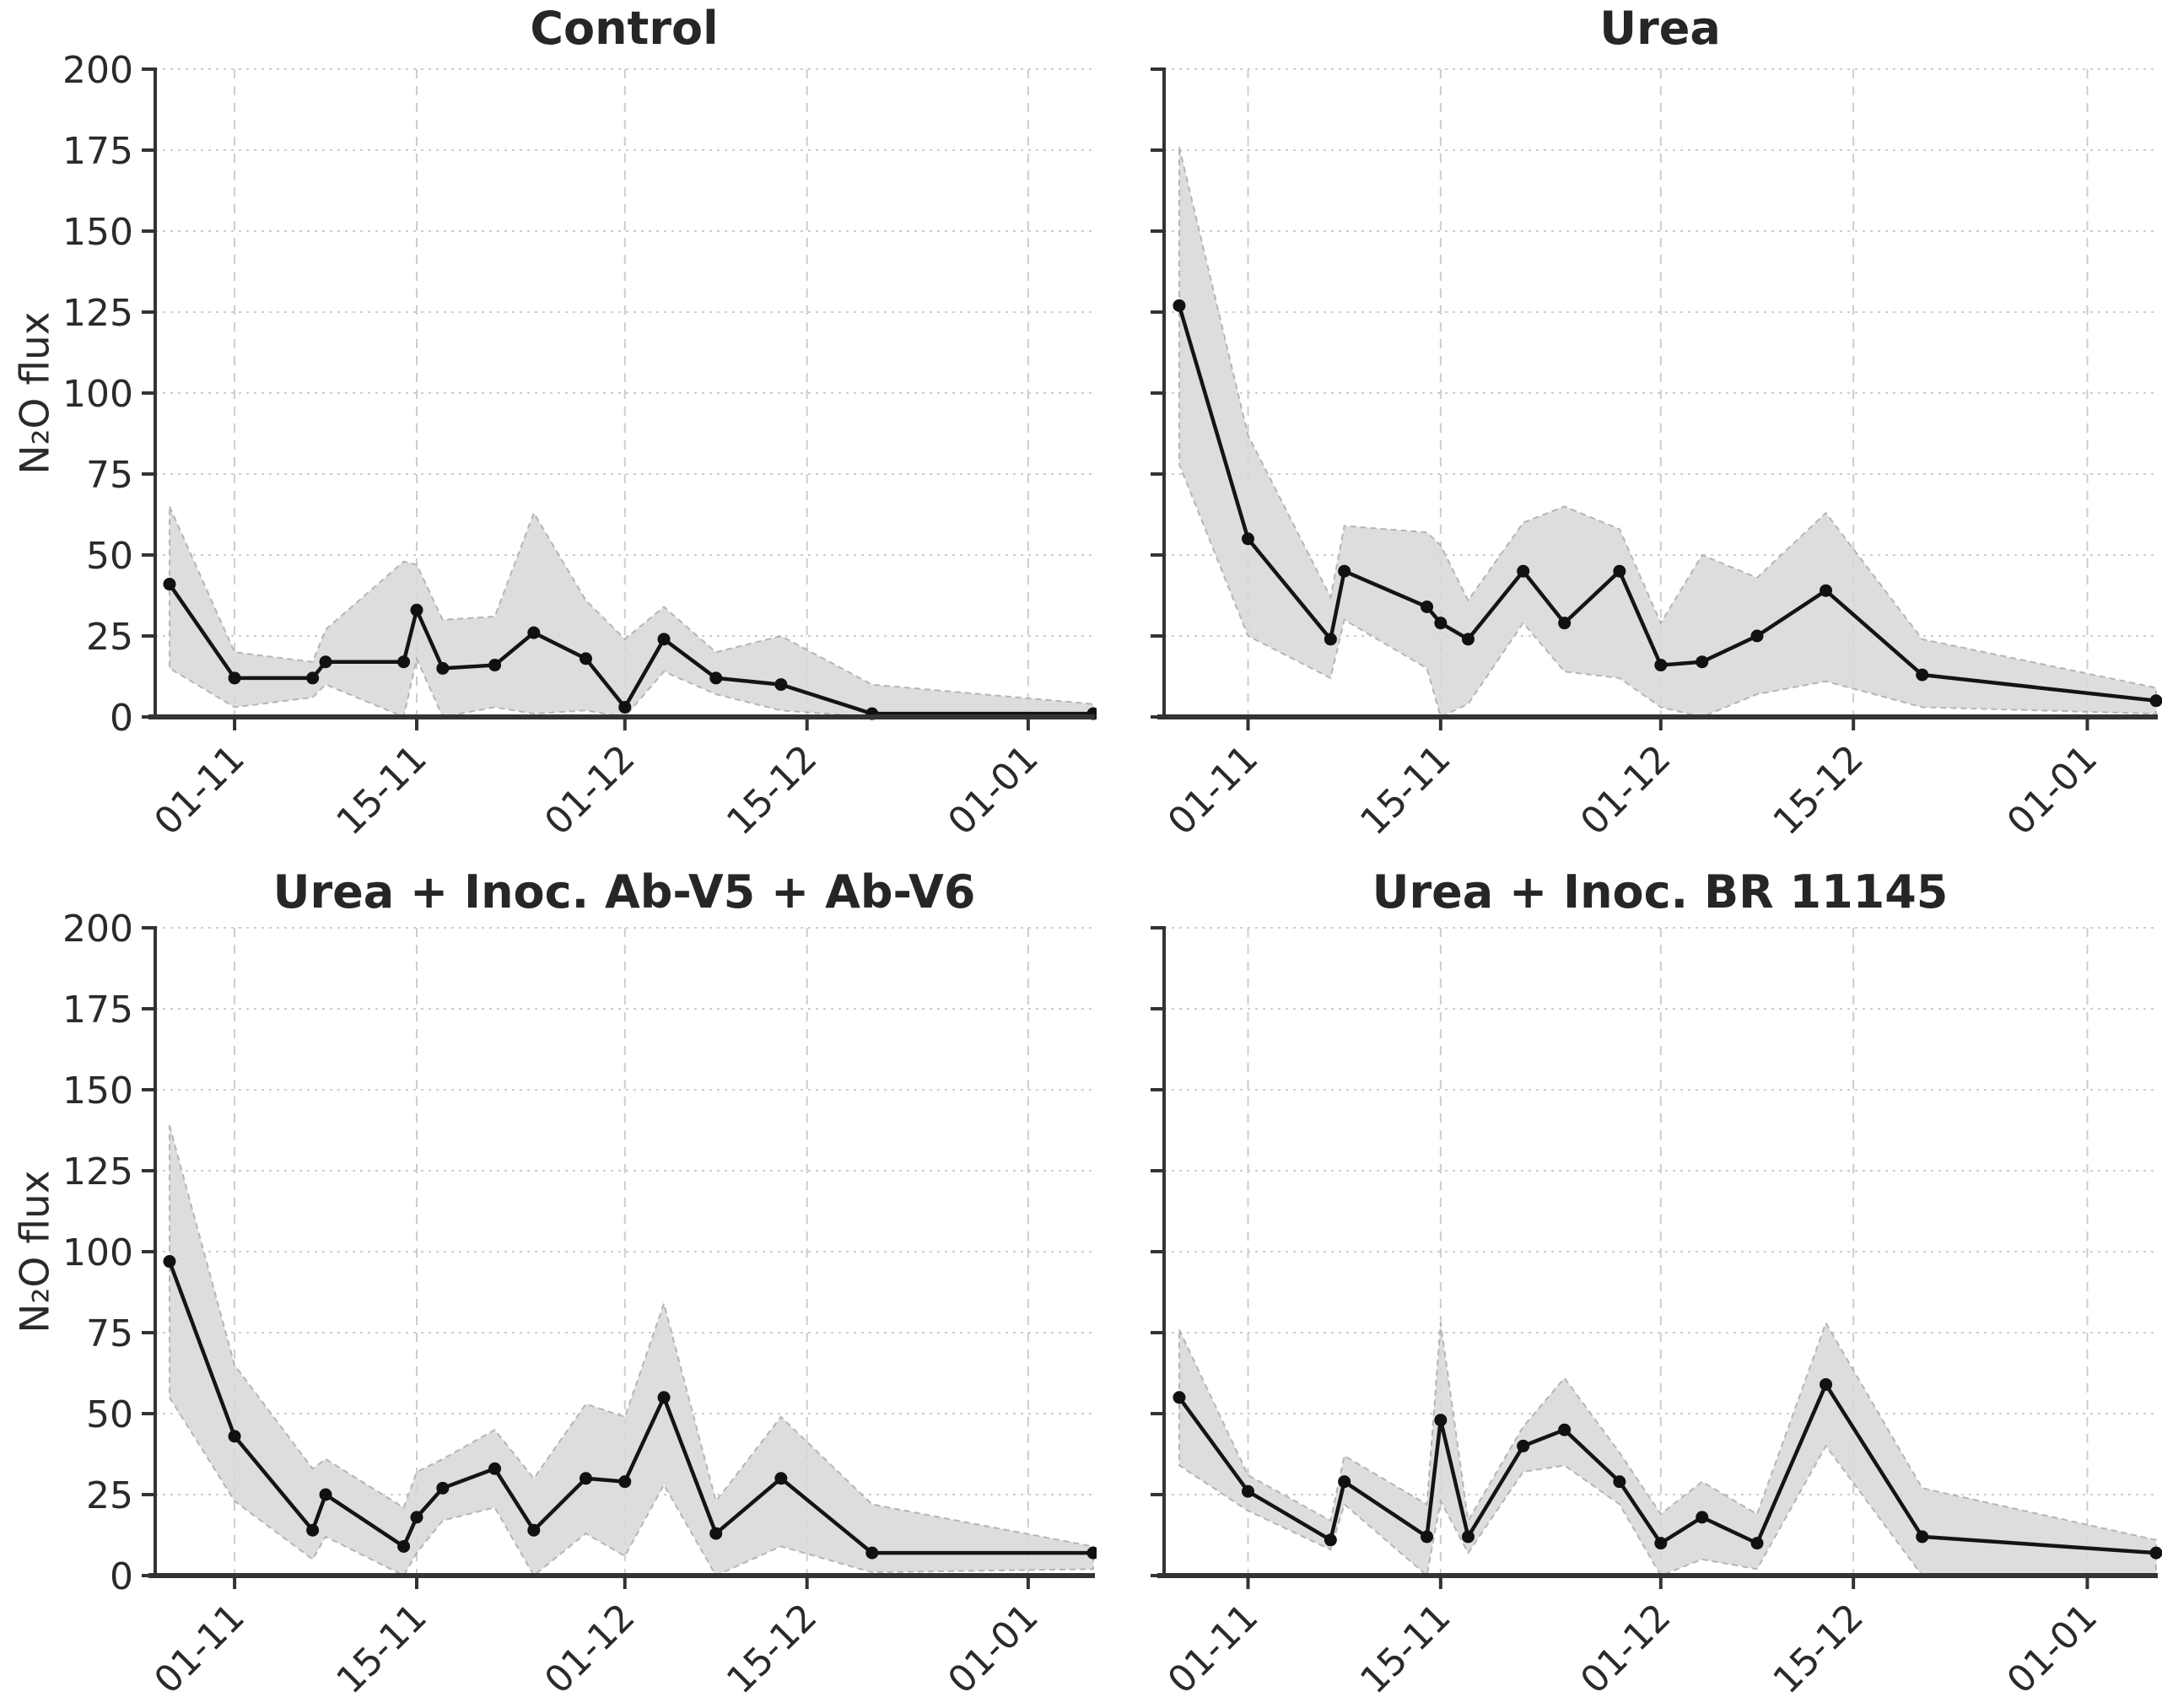 The width and height of the screenshot is (2162, 1708). I want to click on subplot-title: Urea + Inoc. BR 11145, so click(1660, 892).